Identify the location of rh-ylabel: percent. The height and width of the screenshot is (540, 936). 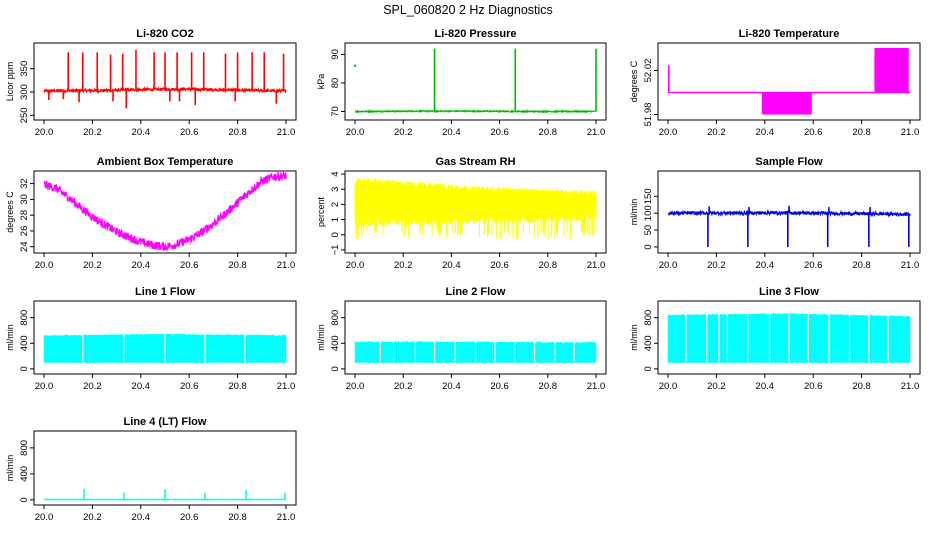
(321, 211).